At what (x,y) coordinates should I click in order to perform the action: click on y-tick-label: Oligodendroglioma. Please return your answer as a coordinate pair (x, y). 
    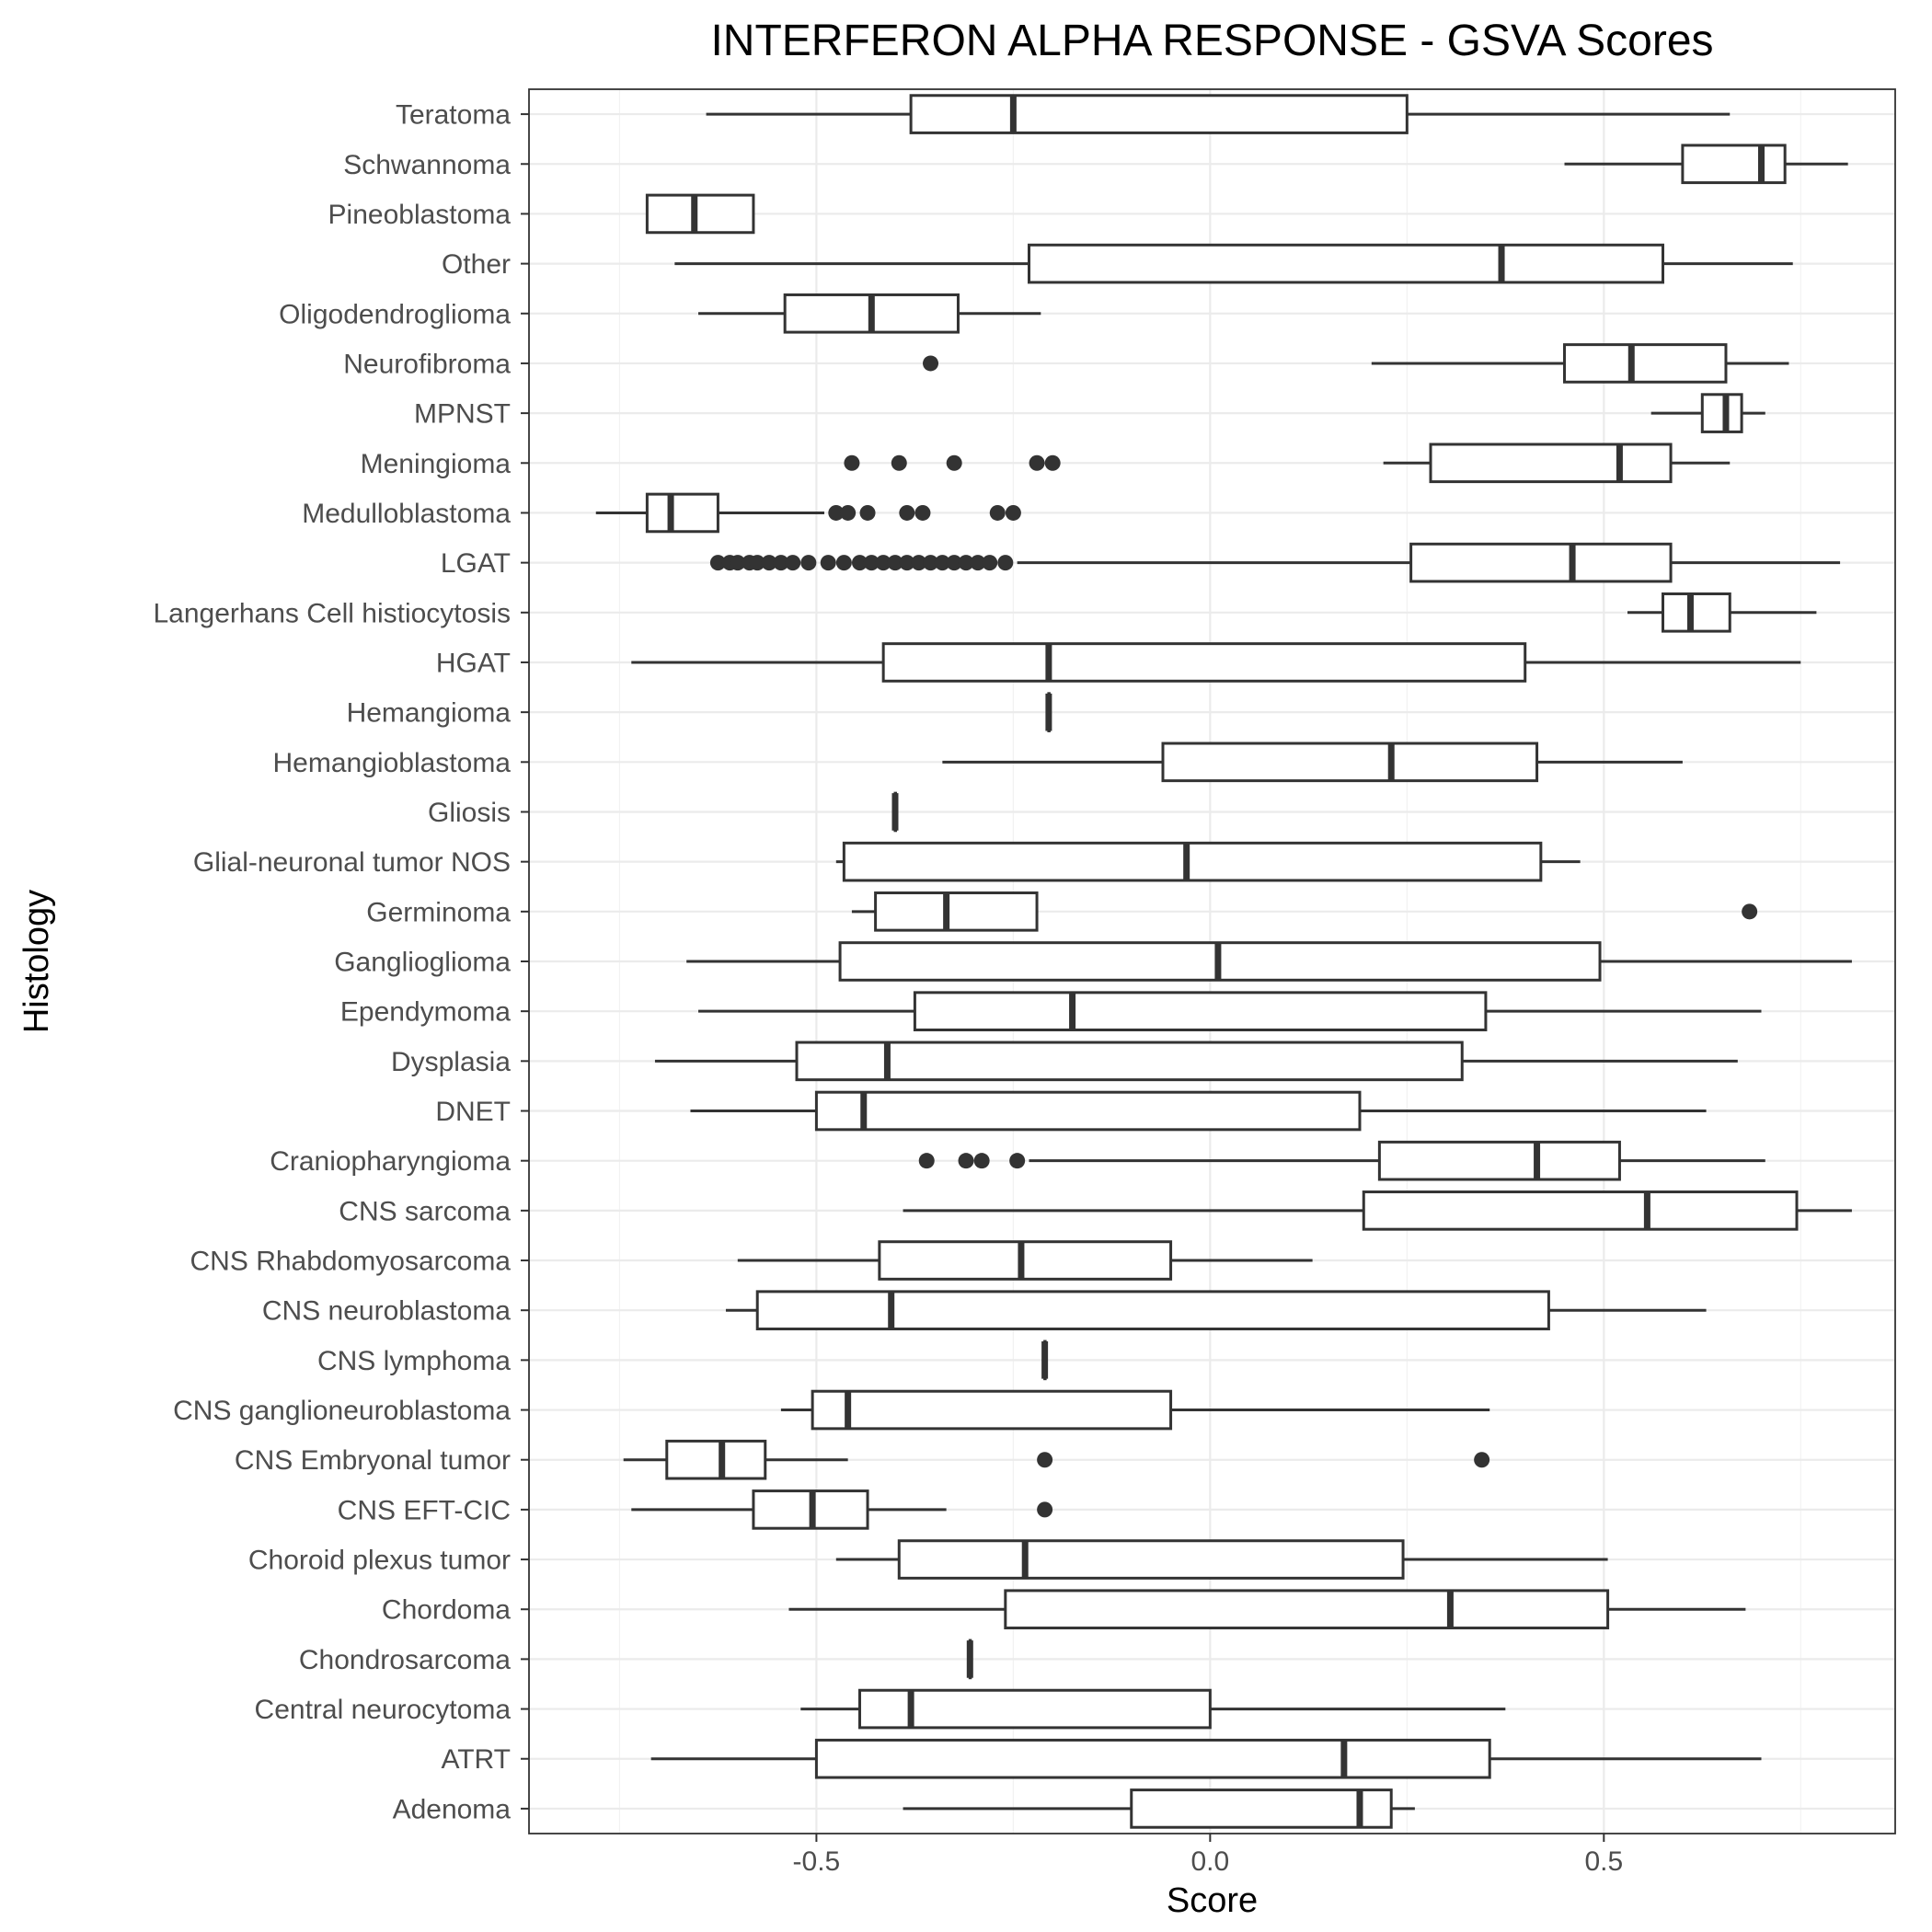
    Looking at the image, I should click on (395, 314).